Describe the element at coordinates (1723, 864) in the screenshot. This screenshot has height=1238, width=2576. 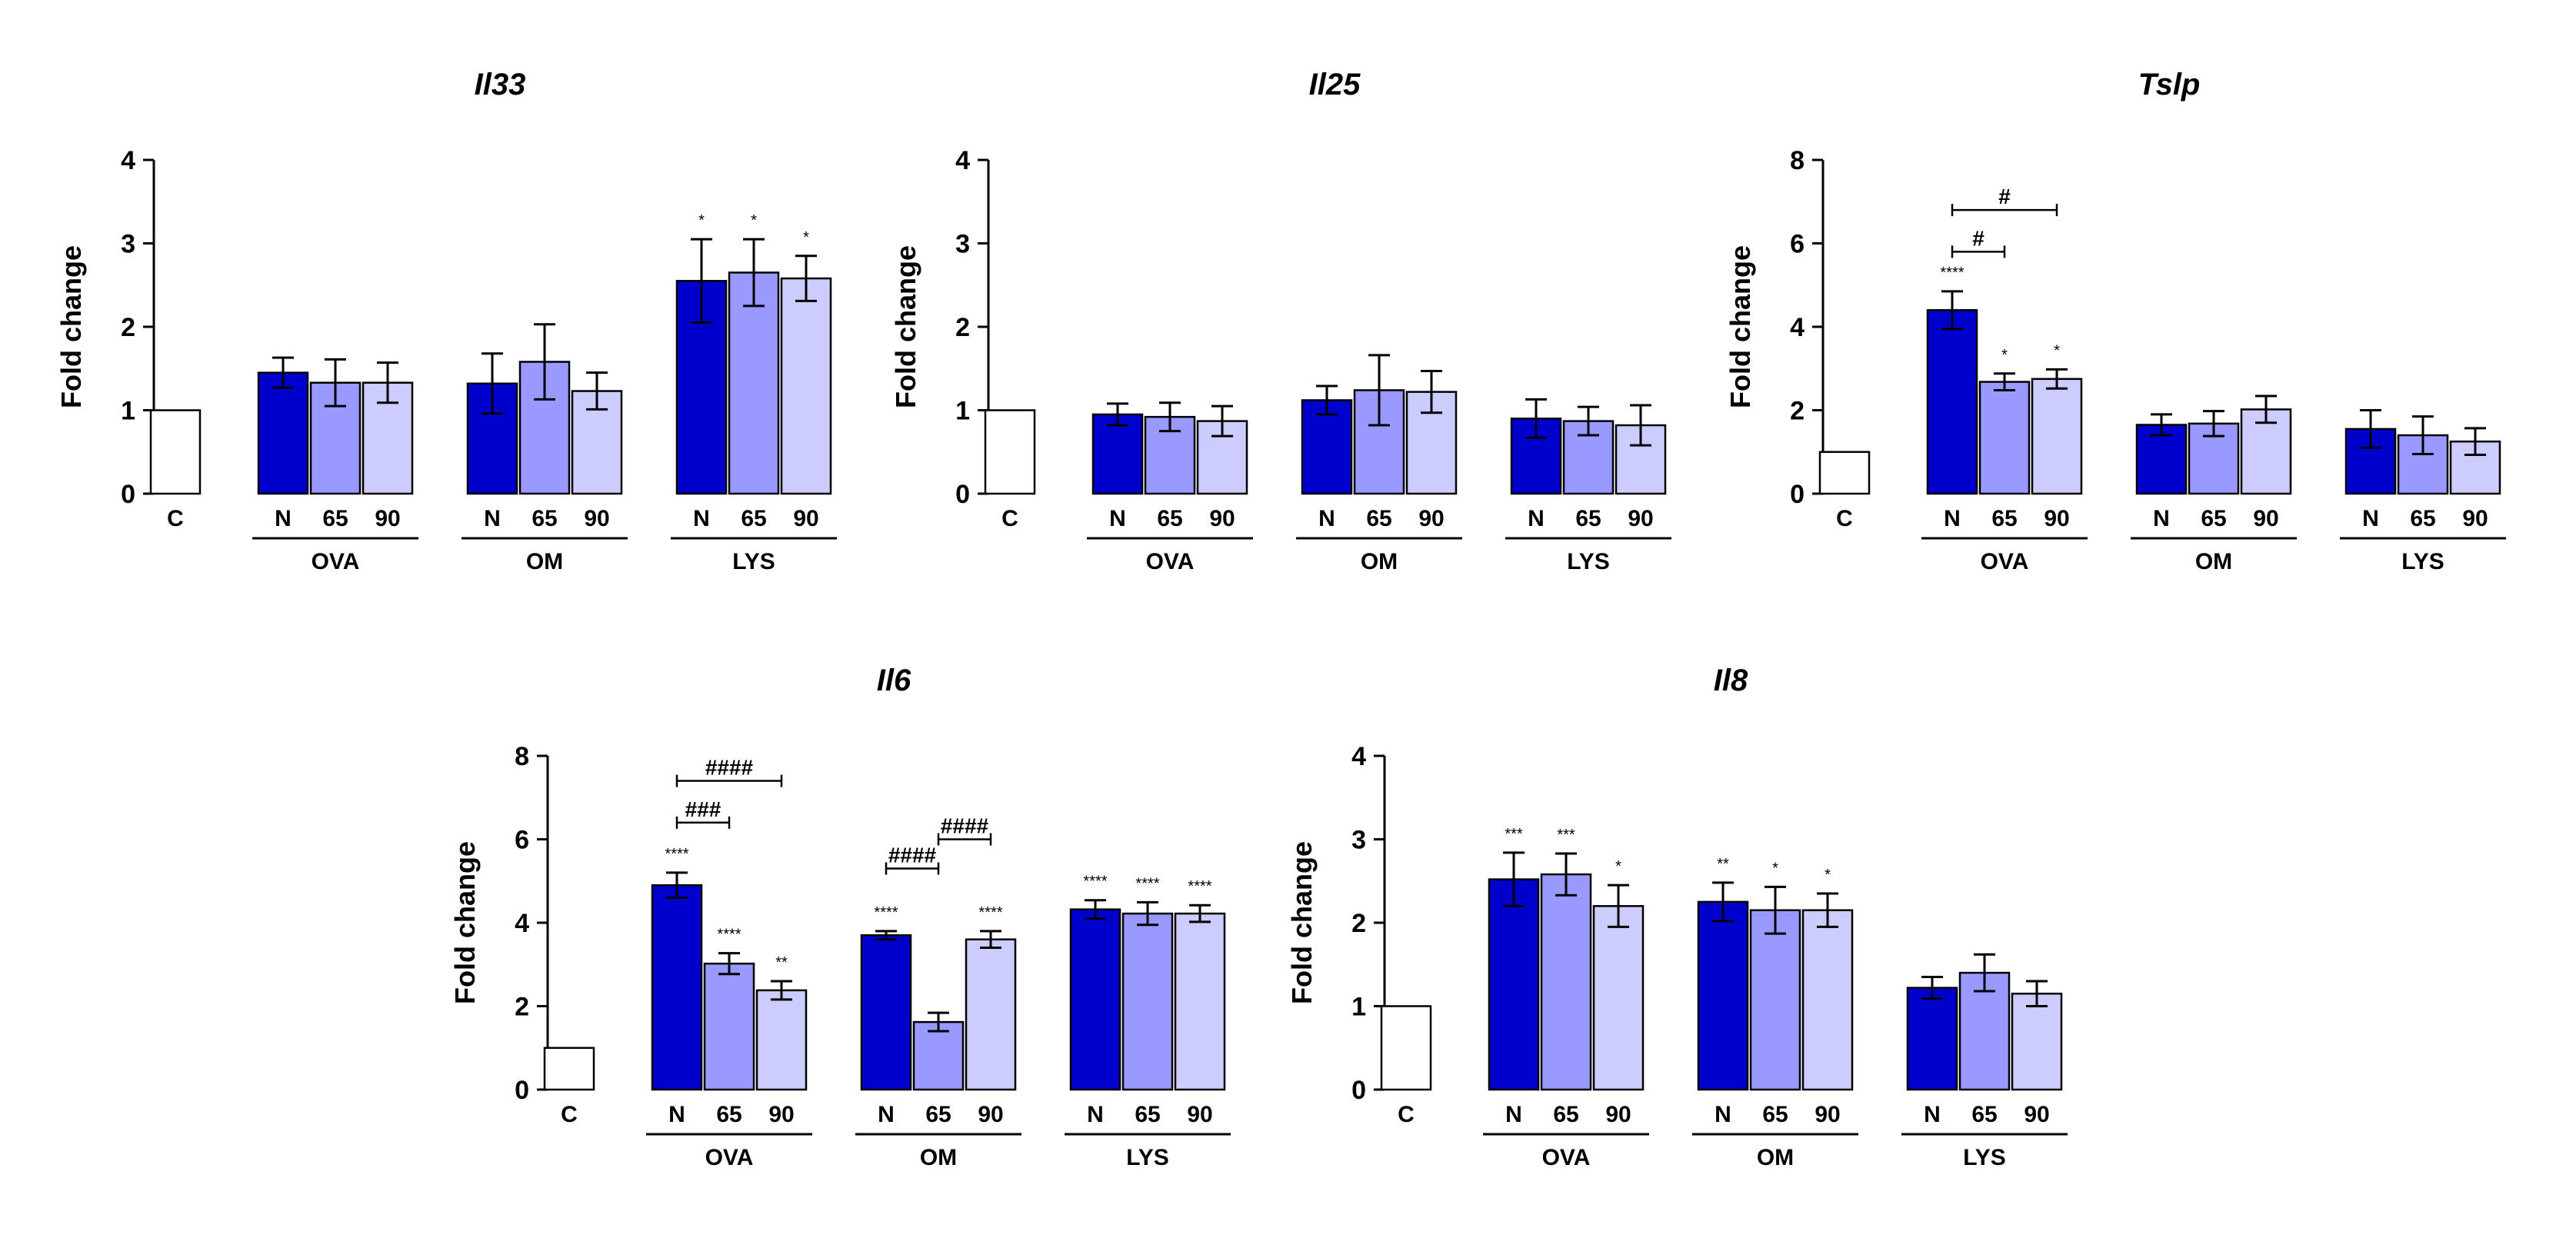
I see `significance-marker: **` at that location.